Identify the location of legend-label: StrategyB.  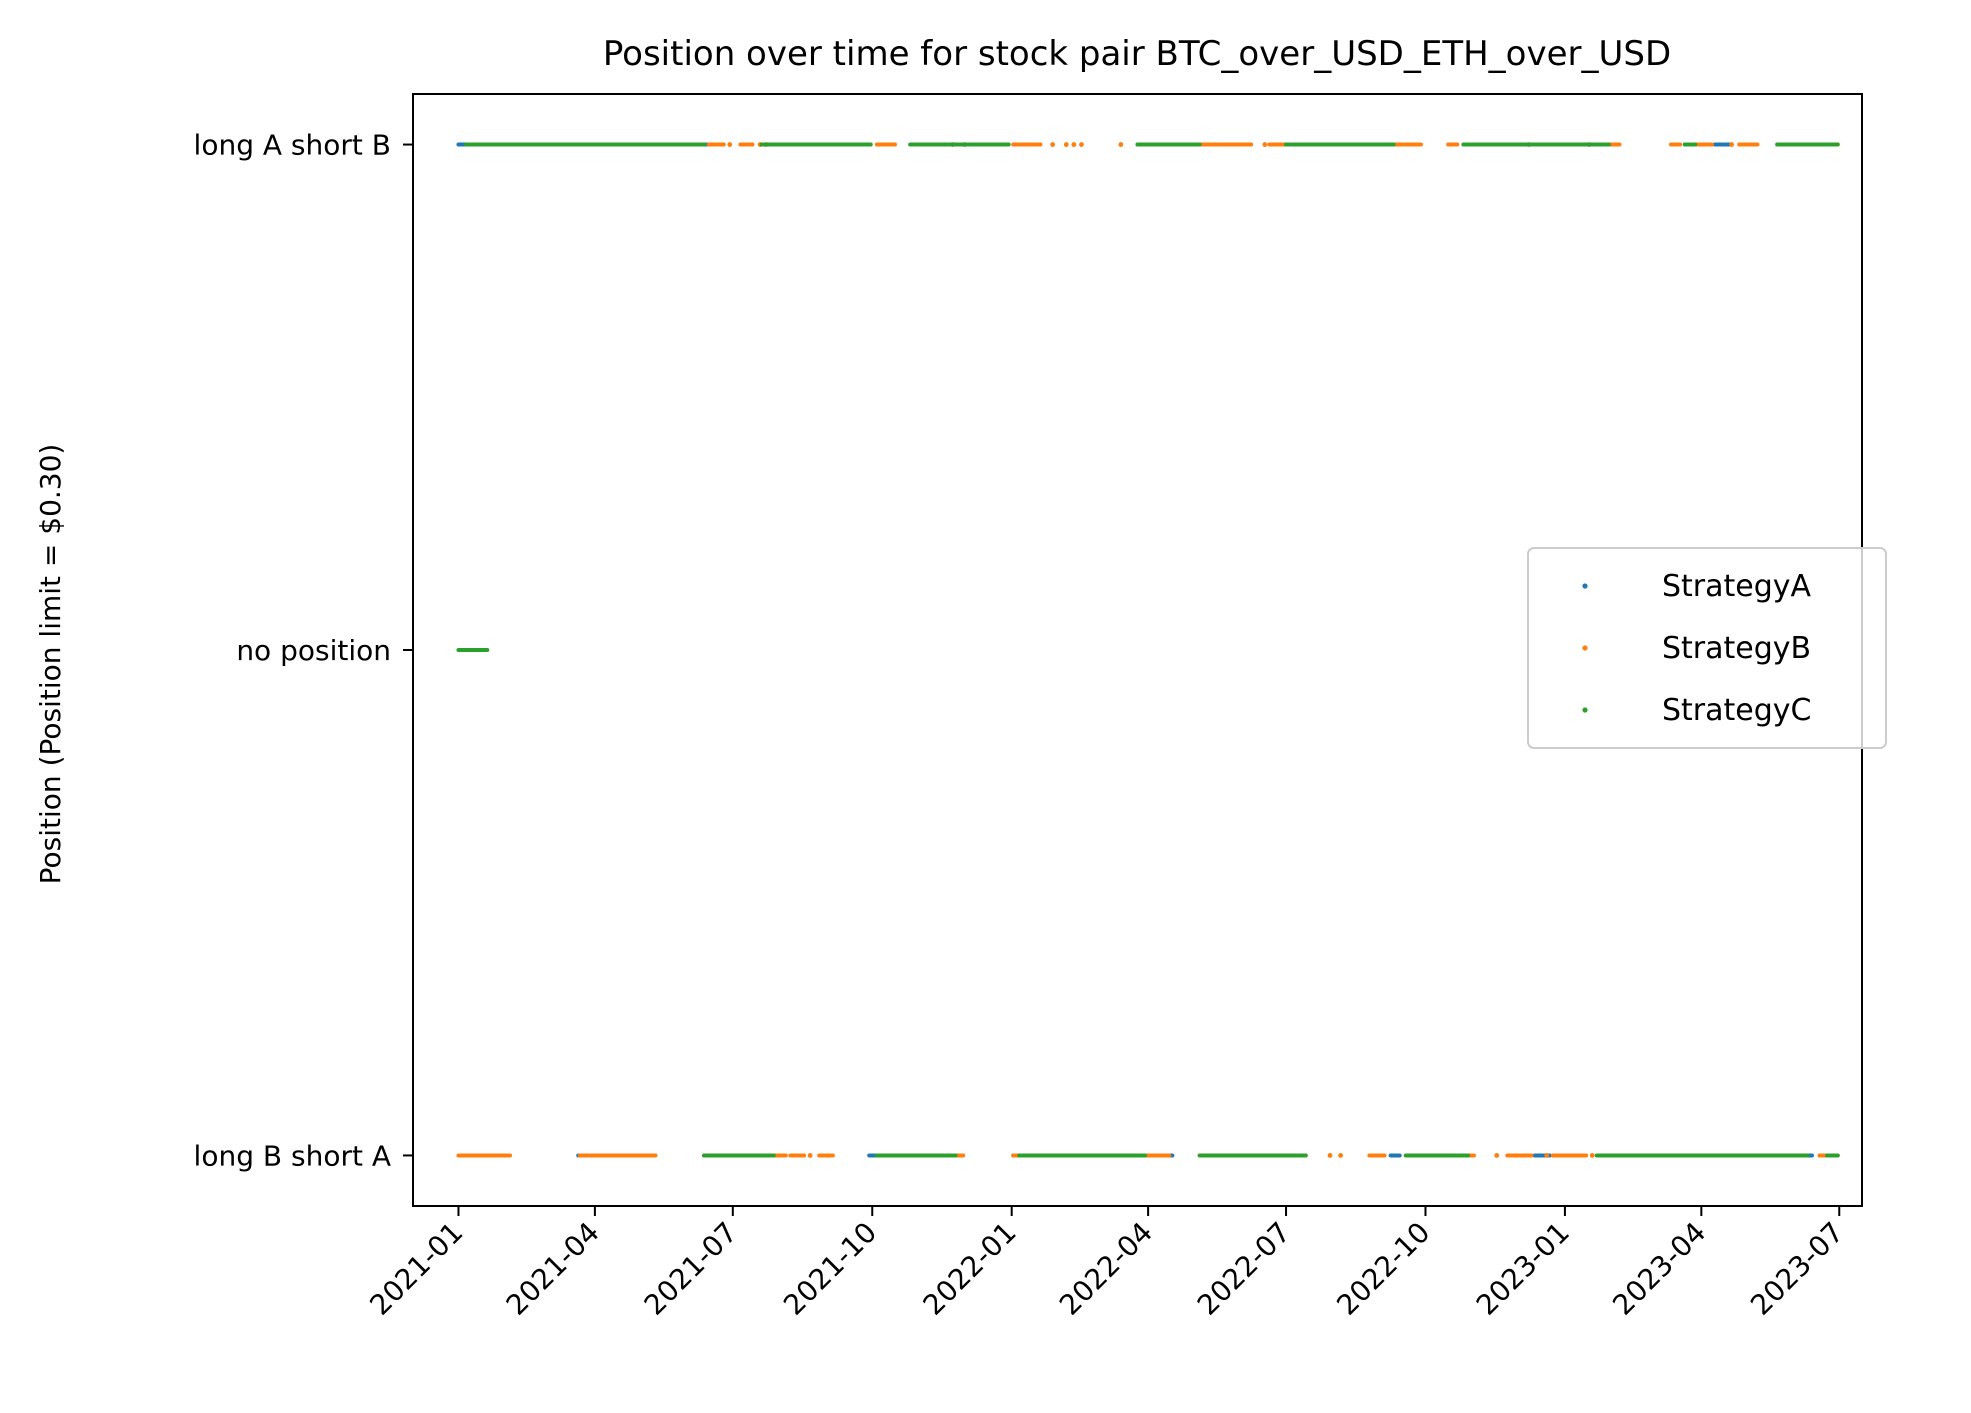
(1736, 648).